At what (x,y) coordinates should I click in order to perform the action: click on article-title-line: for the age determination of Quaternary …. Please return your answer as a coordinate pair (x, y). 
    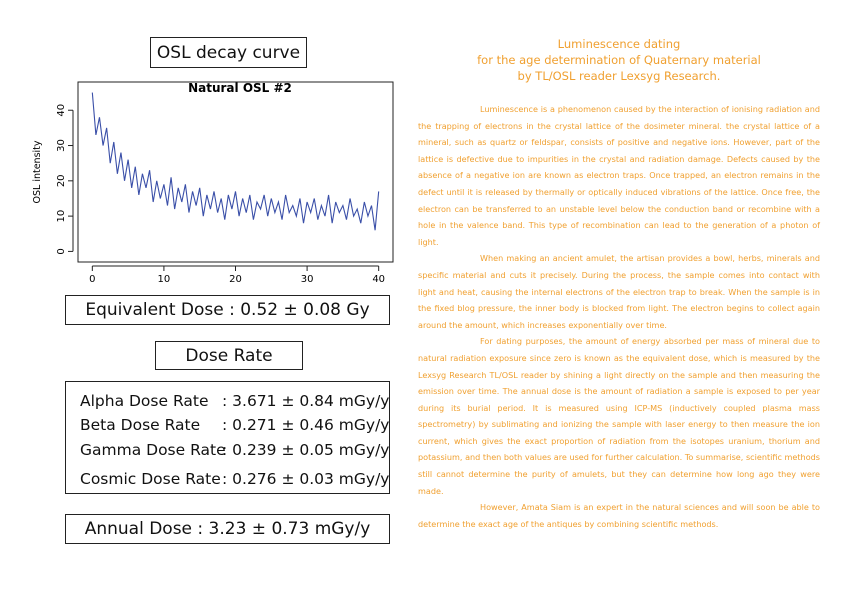
    Looking at the image, I should click on (619, 60).